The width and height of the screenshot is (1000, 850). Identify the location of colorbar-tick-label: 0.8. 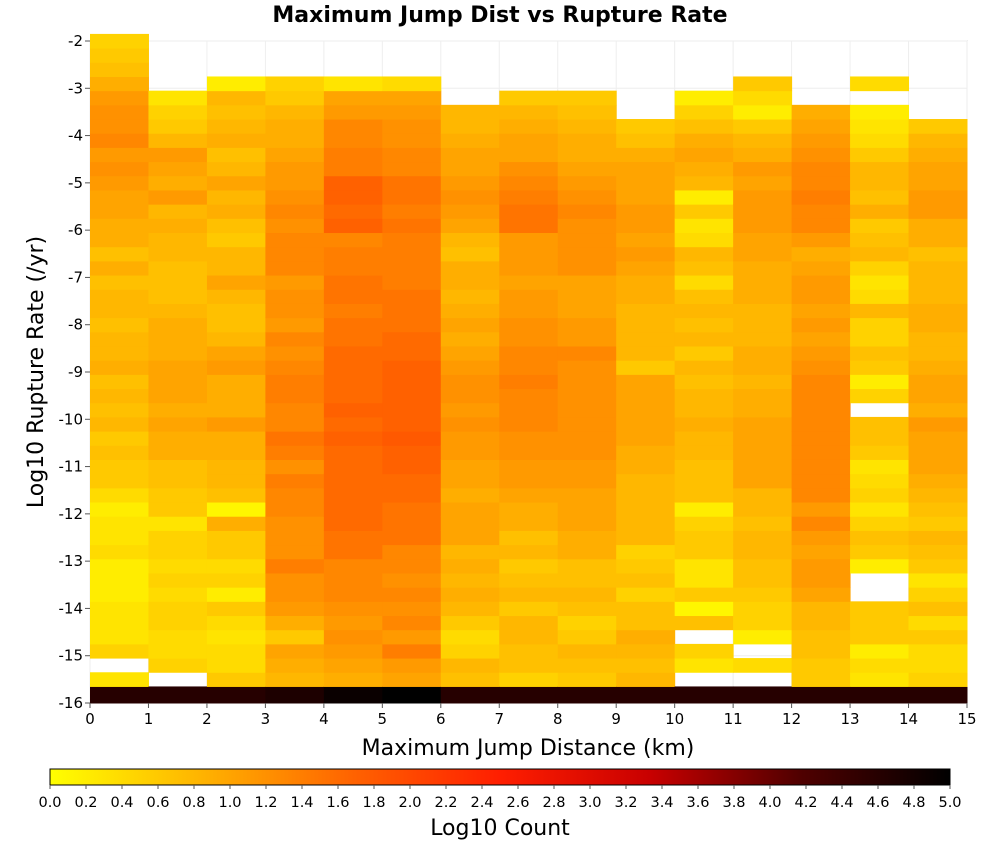
(193, 803).